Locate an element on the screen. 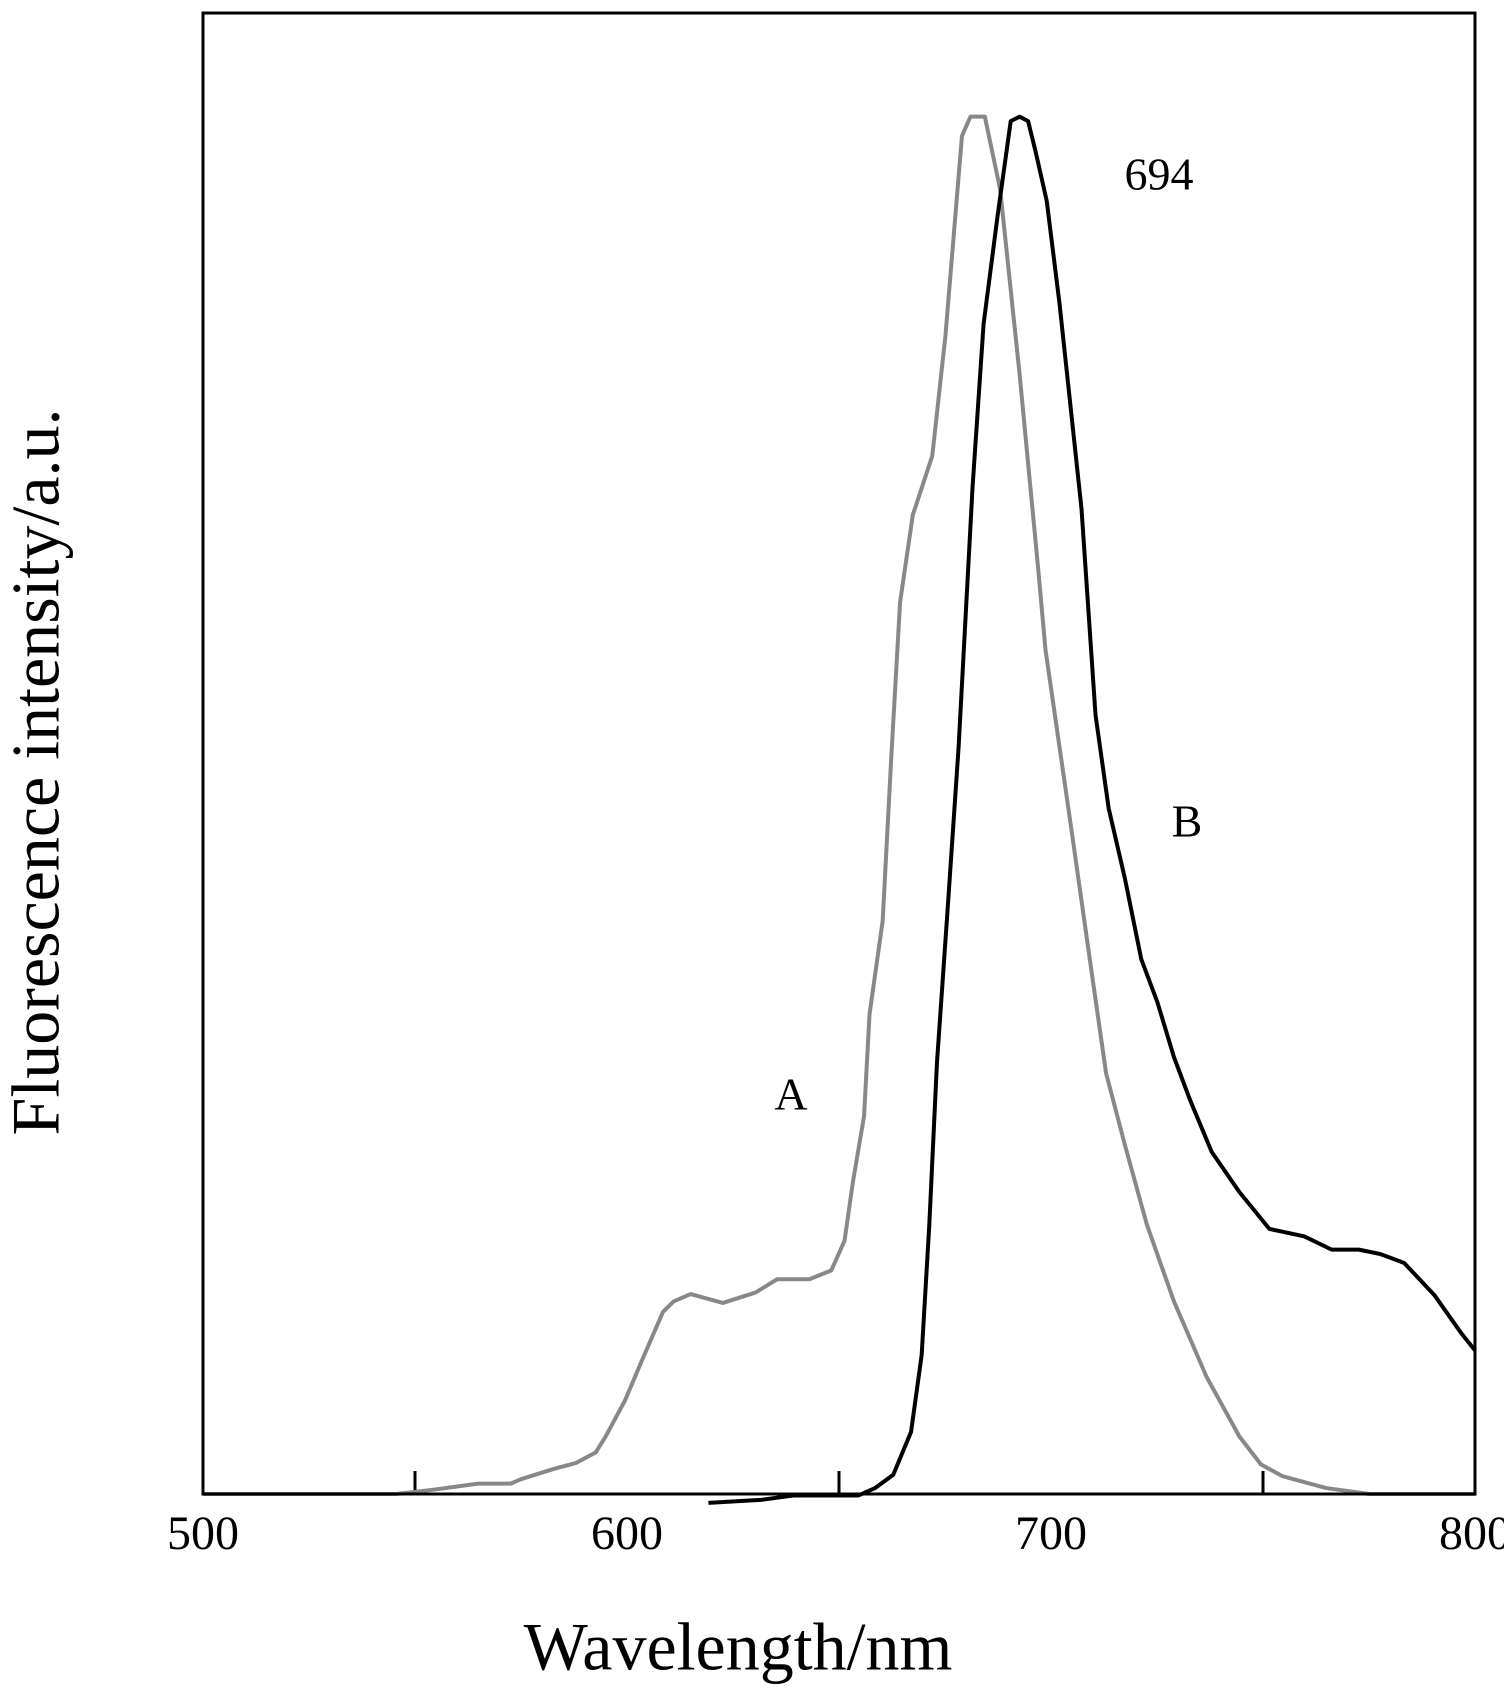  x-tick-label: 700 is located at coordinates (1051, 1533).